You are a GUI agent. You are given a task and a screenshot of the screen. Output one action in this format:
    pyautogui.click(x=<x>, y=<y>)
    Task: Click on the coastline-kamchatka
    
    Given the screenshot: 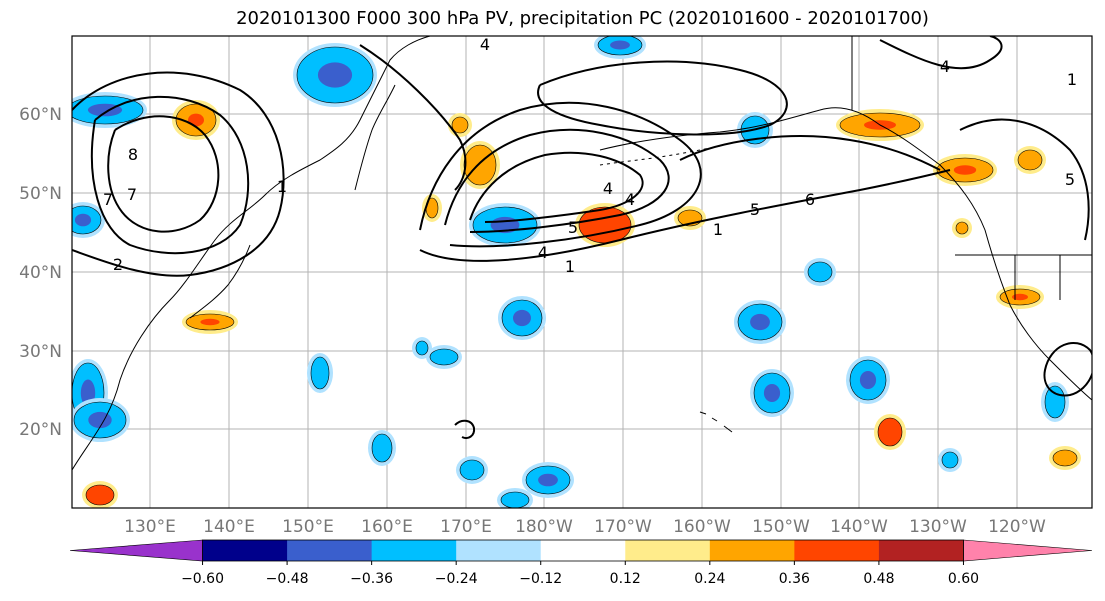 What is the action you would take?
    pyautogui.click(x=375, y=137)
    